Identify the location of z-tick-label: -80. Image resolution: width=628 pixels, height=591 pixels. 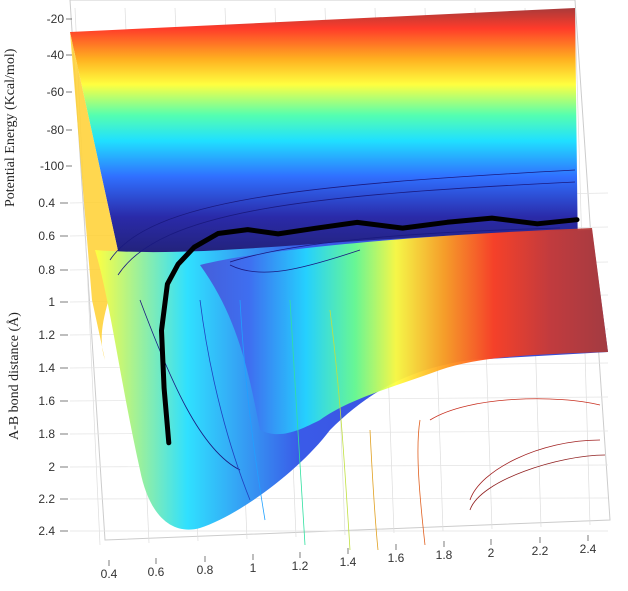
(56, 130).